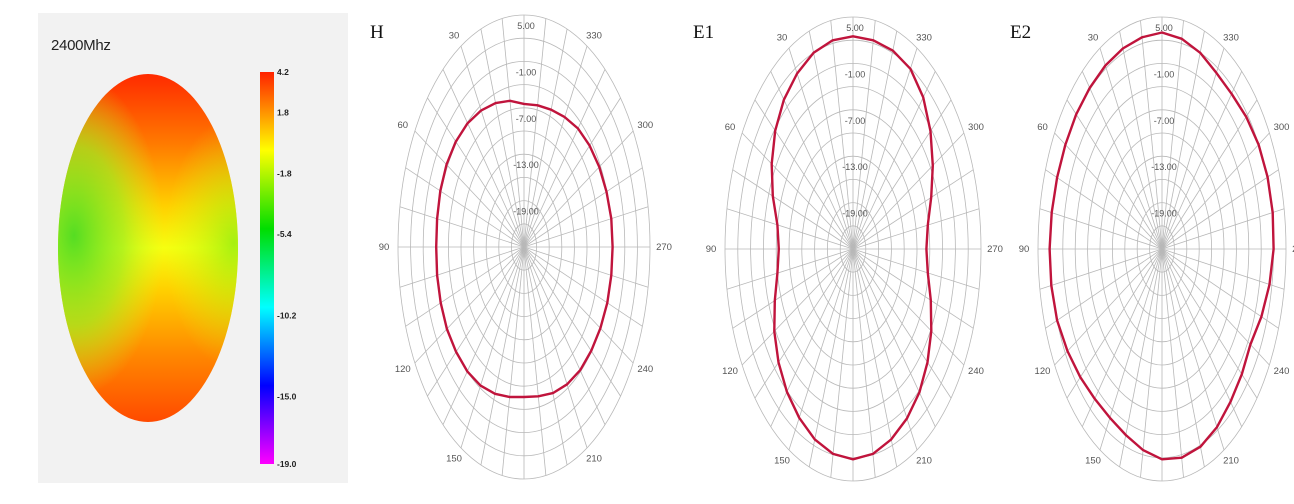 This screenshot has width=1294, height=504. I want to click on colorbar-tick-label: -19.0, so click(287, 464).